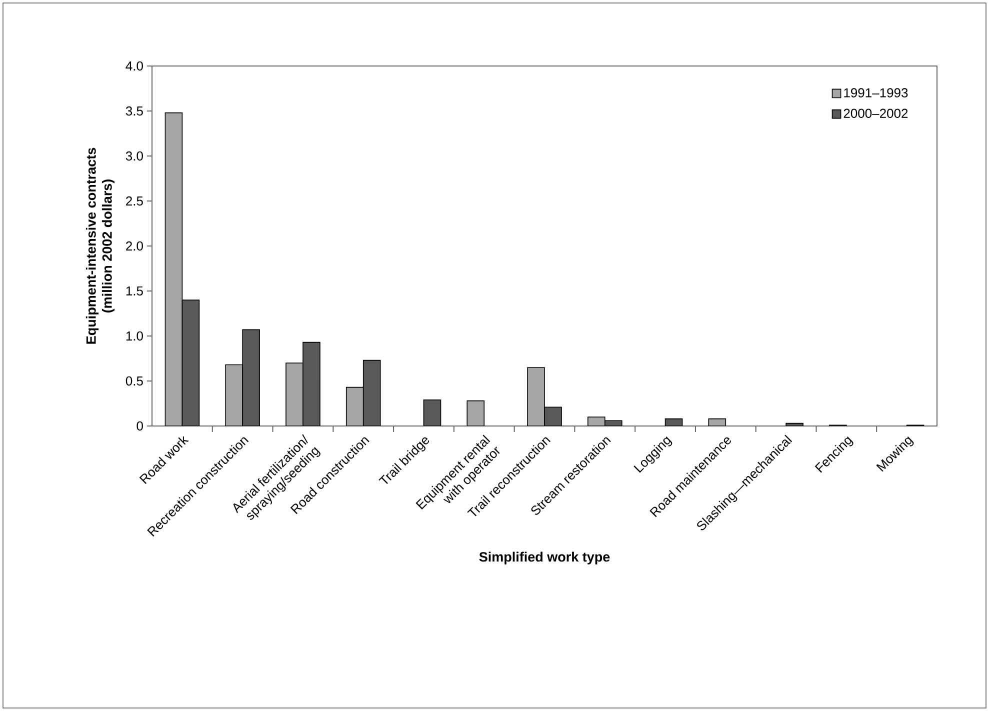 The height and width of the screenshot is (711, 989). What do you see at coordinates (134, 291) in the screenshot?
I see `y-tick-label: 1.5` at bounding box center [134, 291].